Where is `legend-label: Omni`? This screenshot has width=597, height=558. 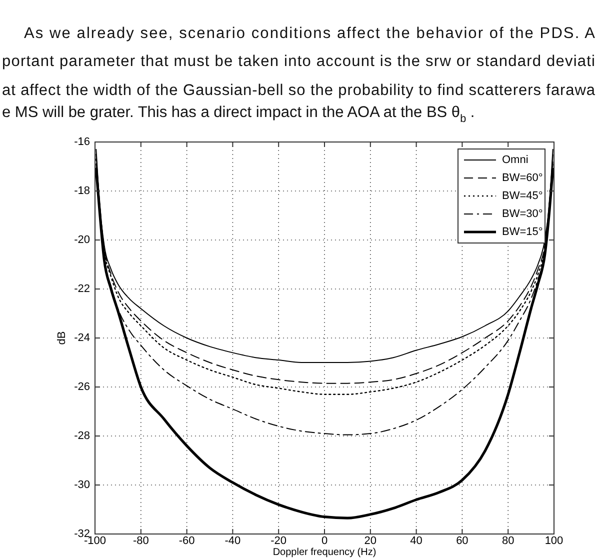
legend-label: Omni is located at coordinates (515, 160).